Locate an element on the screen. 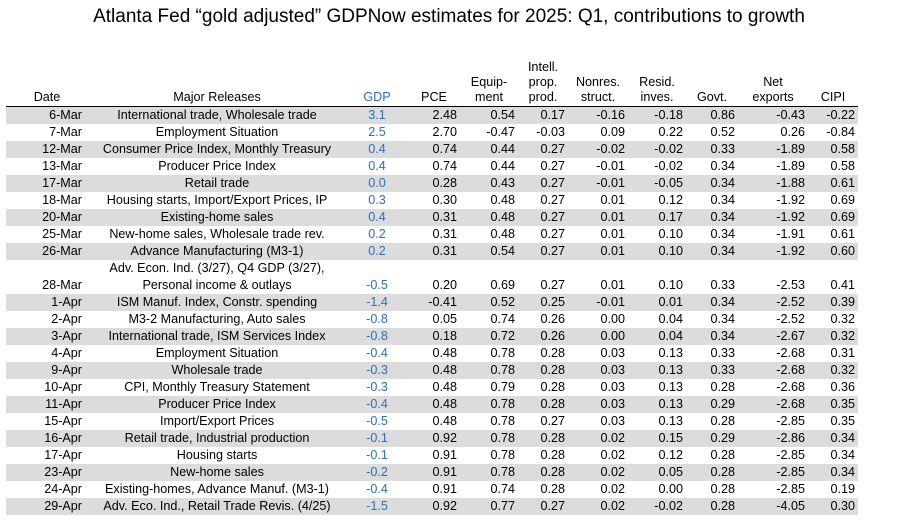  govt-cell: 0.34 is located at coordinates (712, 183).